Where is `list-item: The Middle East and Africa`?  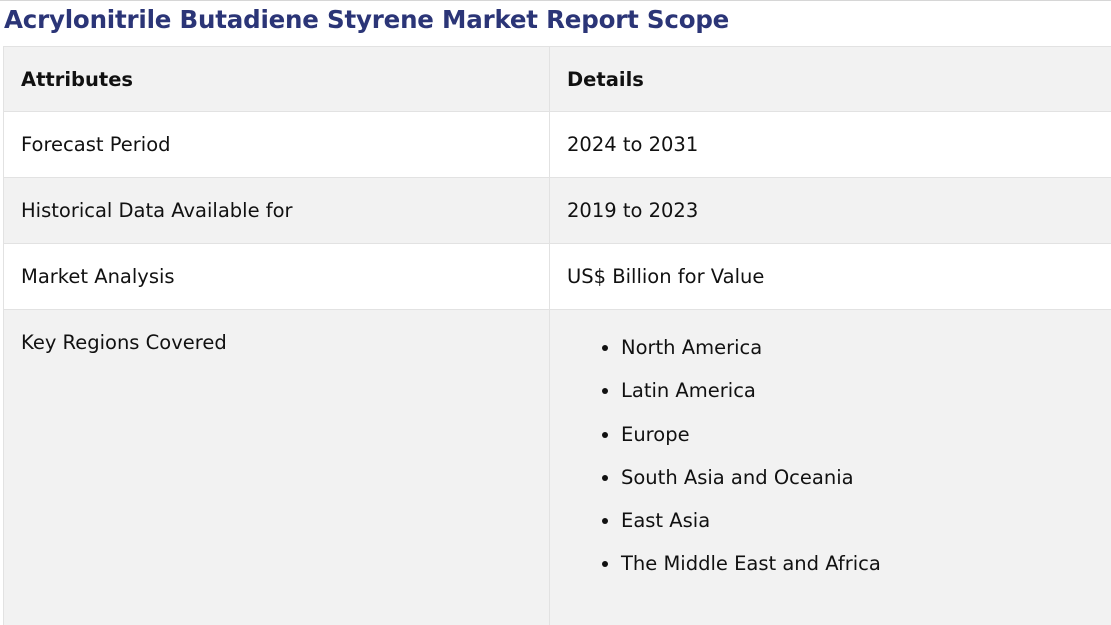 list-item: The Middle East and Africa is located at coordinates (866, 569).